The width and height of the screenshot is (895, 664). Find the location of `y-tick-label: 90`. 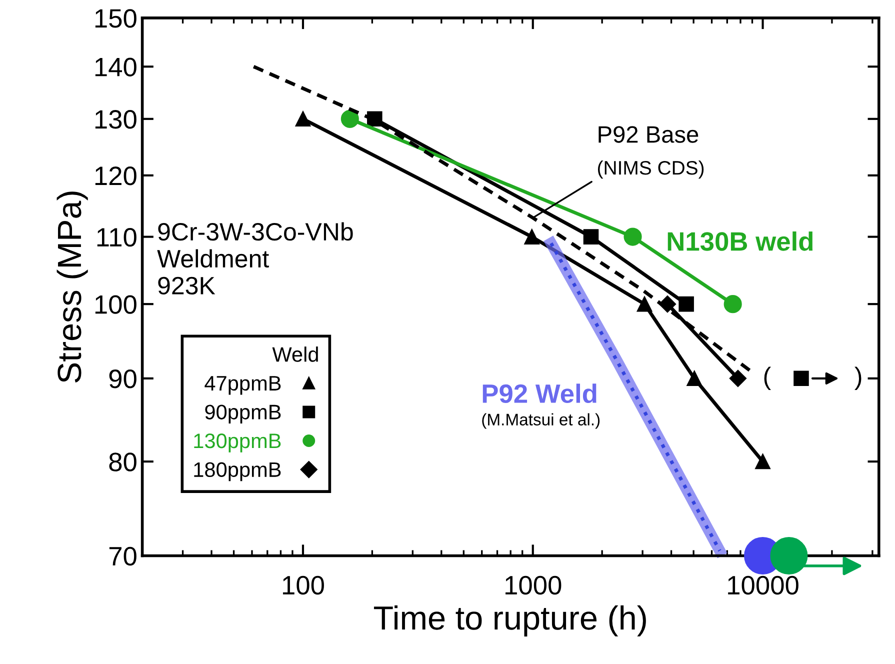

y-tick-label: 90 is located at coordinates (122, 379).